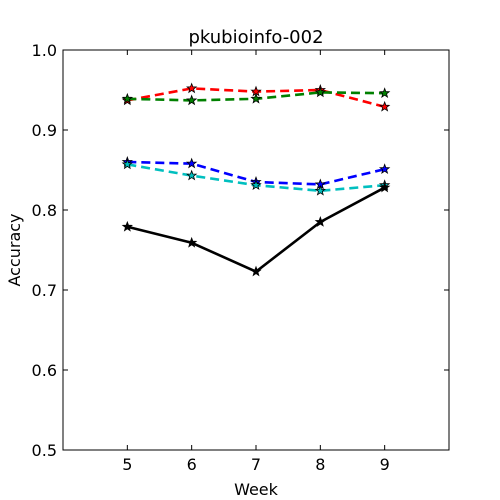 This screenshot has width=500, height=500. What do you see at coordinates (320, 464) in the screenshot?
I see `x-tick-label: 8` at bounding box center [320, 464].